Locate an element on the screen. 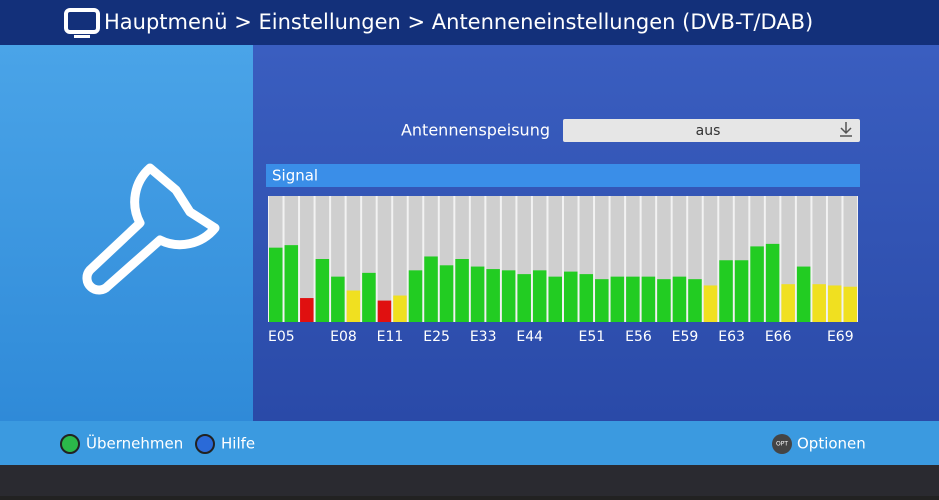 This screenshot has width=939, height=500. opt-icon-text: OPT is located at coordinates (782, 444).